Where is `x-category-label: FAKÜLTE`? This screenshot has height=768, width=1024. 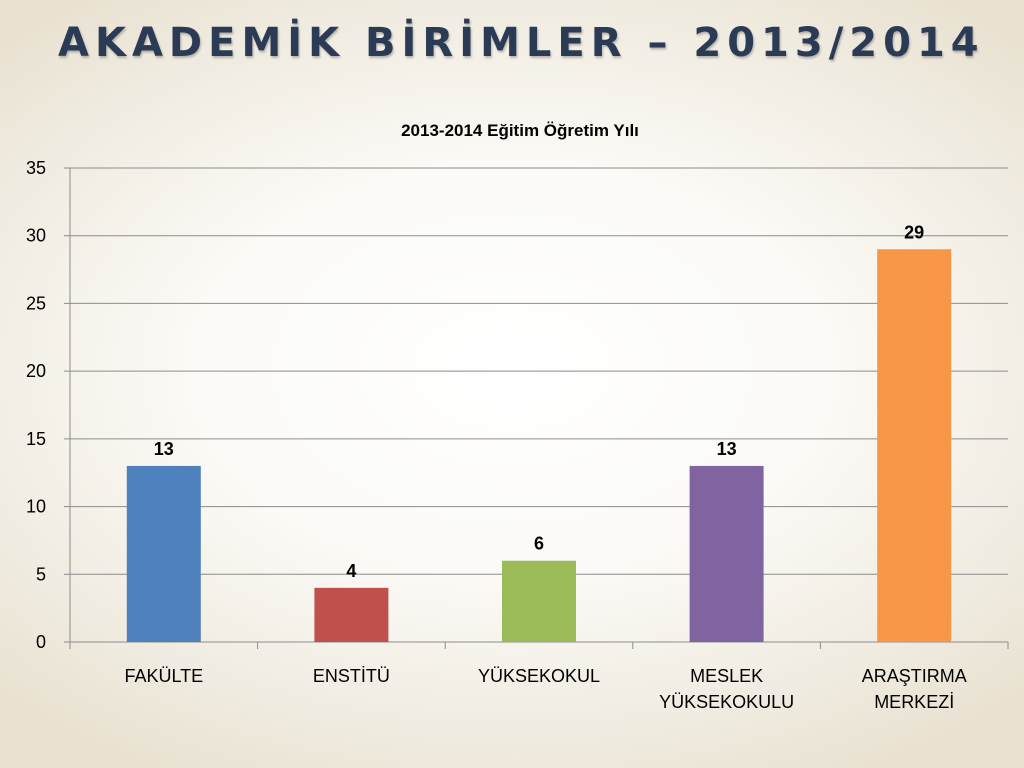 x-category-label: FAKÜLTE is located at coordinates (163, 676).